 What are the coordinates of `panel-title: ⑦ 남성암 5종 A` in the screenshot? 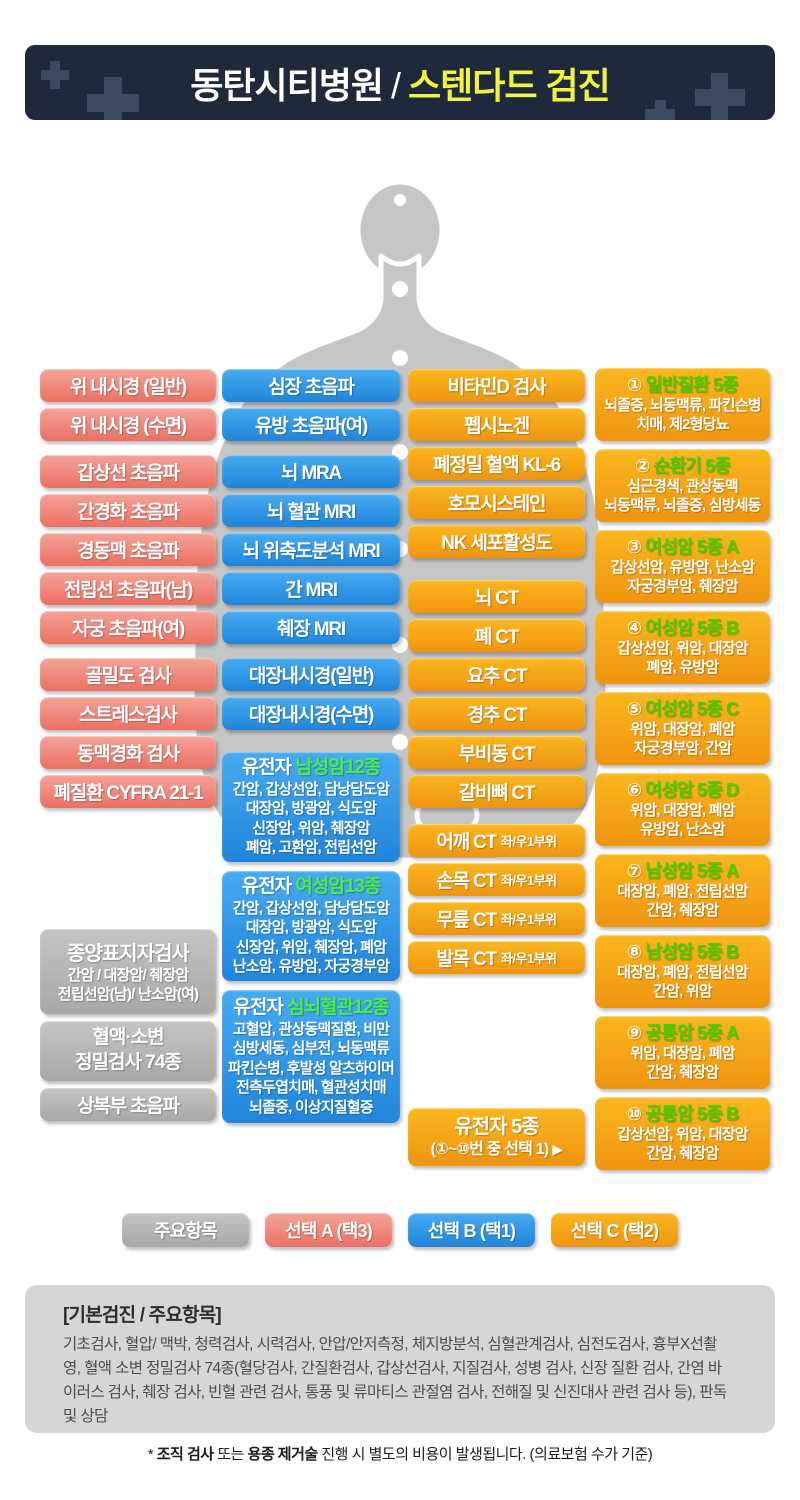 It's located at (682, 871).